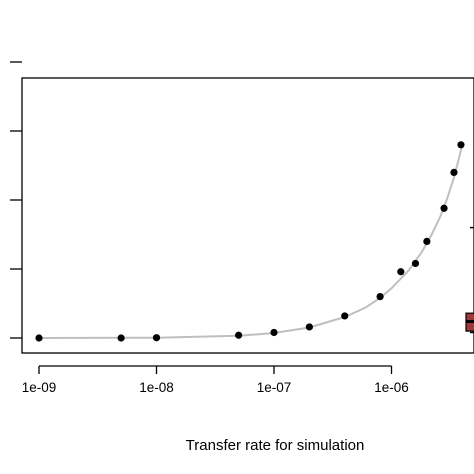  I want to click on y-axis, so click(16, 200).